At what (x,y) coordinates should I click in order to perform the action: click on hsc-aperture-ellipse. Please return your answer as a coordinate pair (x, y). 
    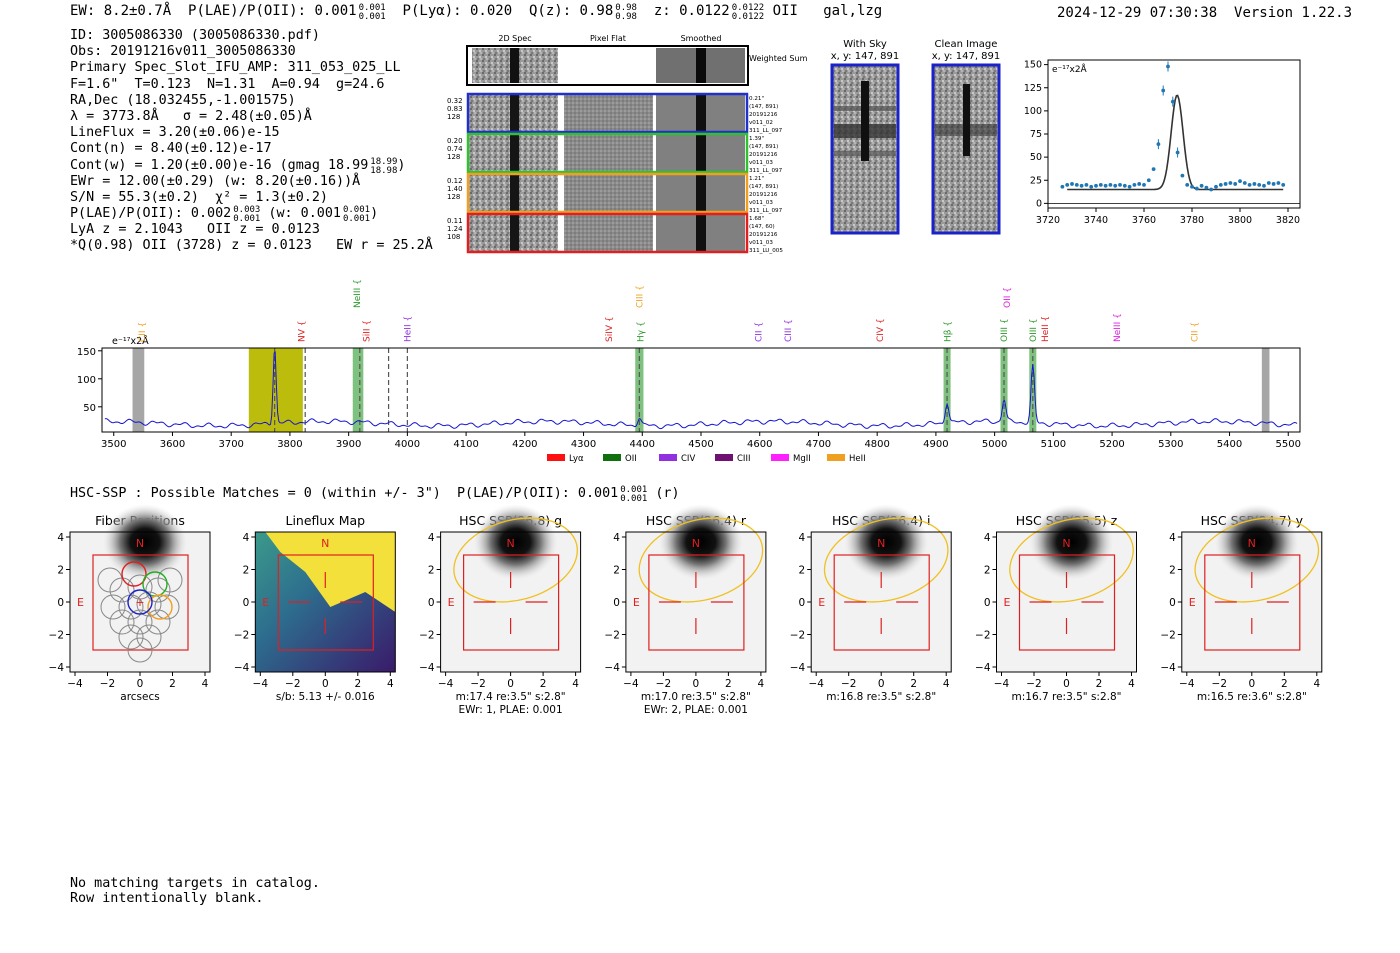
    Looking at the image, I should click on (886, 560).